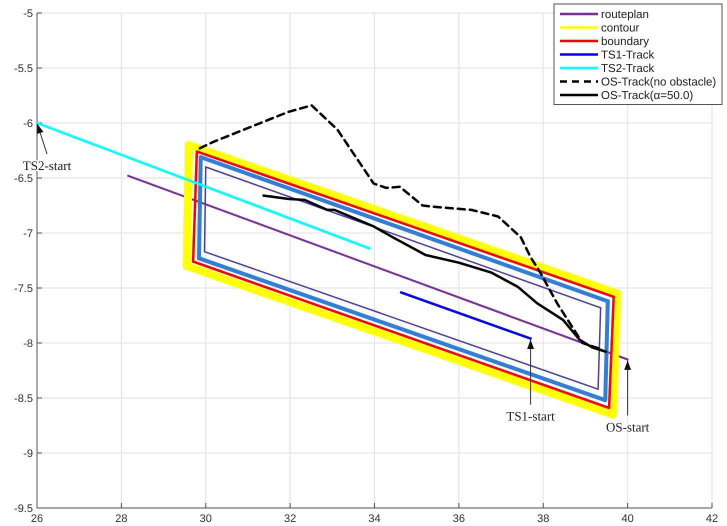 This screenshot has width=727, height=526. I want to click on annotation: OS-start, so click(628, 427).